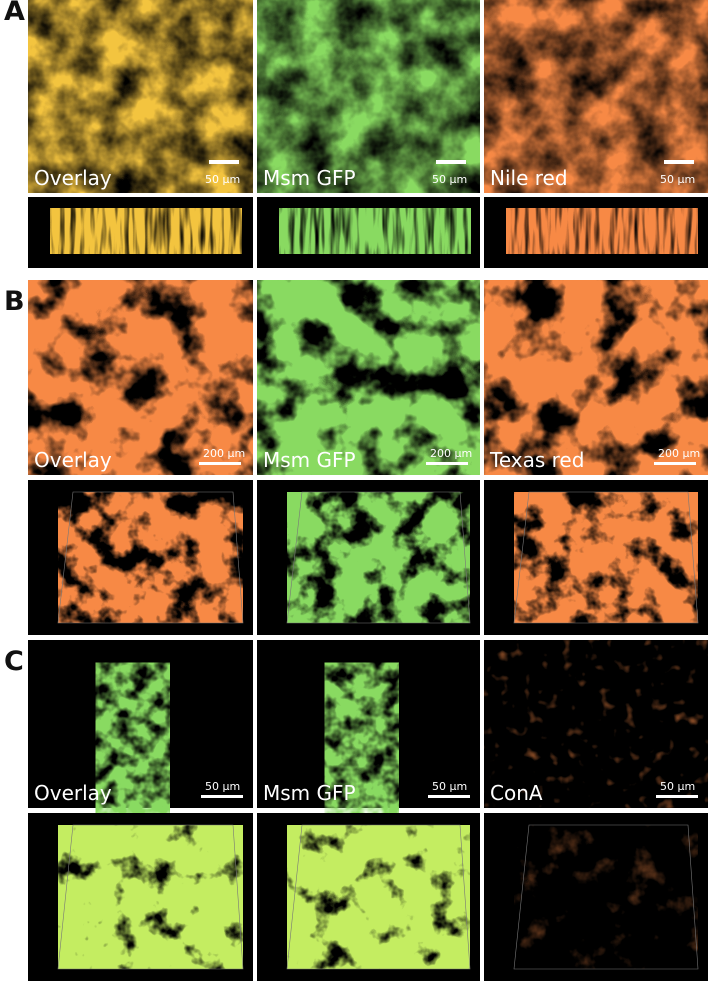 This screenshot has width=708, height=981. Describe the element at coordinates (536, 460) in the screenshot. I see `image-caption: Texas red` at that location.